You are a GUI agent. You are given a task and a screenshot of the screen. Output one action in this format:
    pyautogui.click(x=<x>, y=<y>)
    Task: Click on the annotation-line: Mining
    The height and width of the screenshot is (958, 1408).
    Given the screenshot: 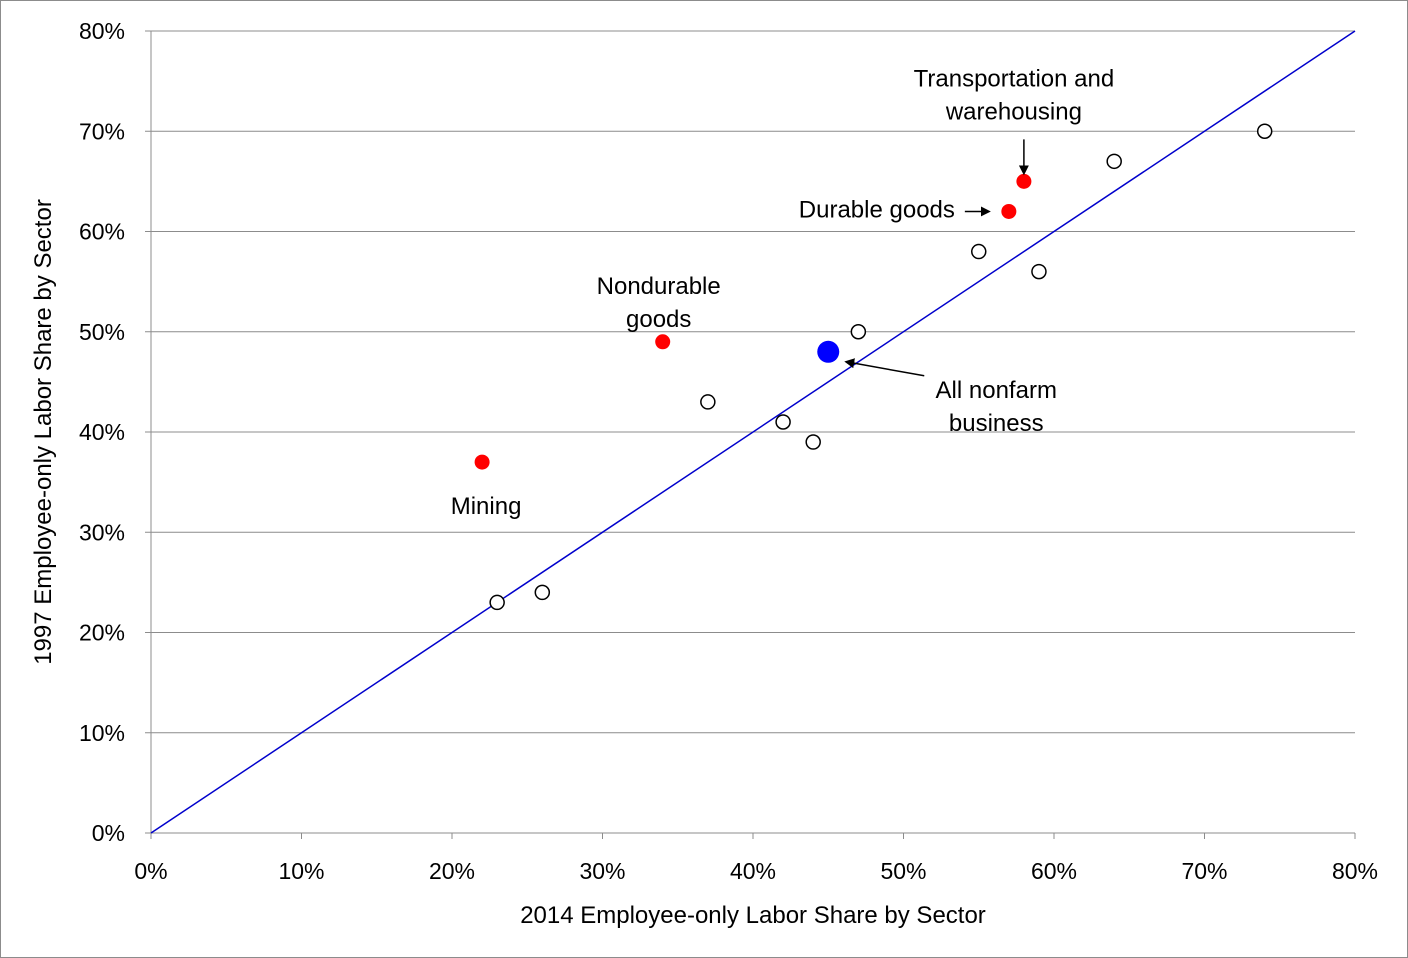 What is the action you would take?
    pyautogui.click(x=486, y=506)
    